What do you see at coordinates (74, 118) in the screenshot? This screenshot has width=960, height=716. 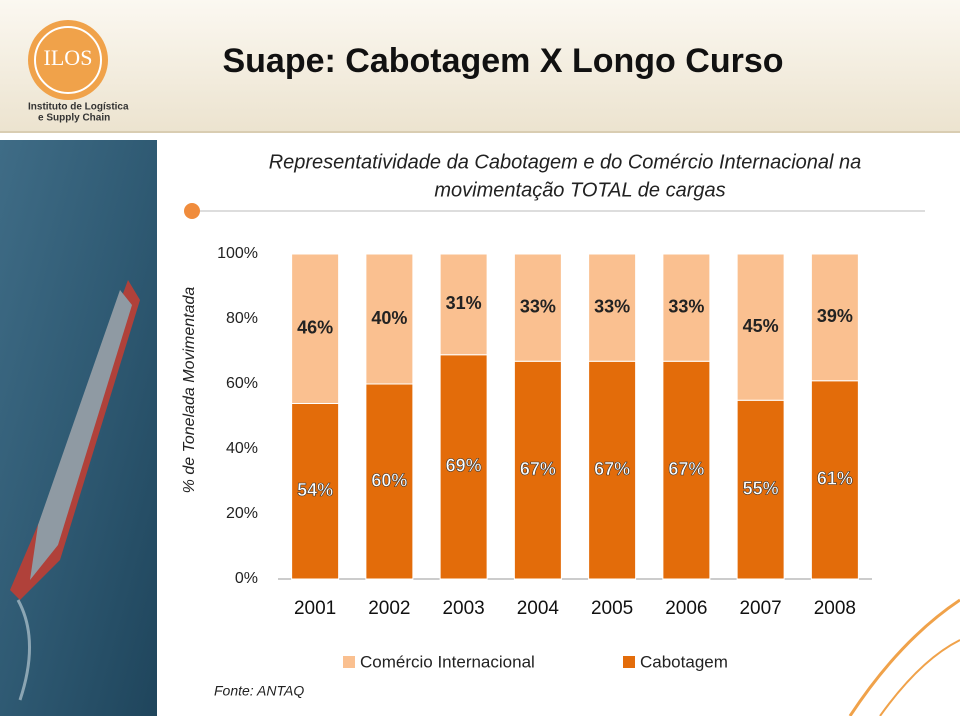 I see `logo-caption: e Supply Chain` at bounding box center [74, 118].